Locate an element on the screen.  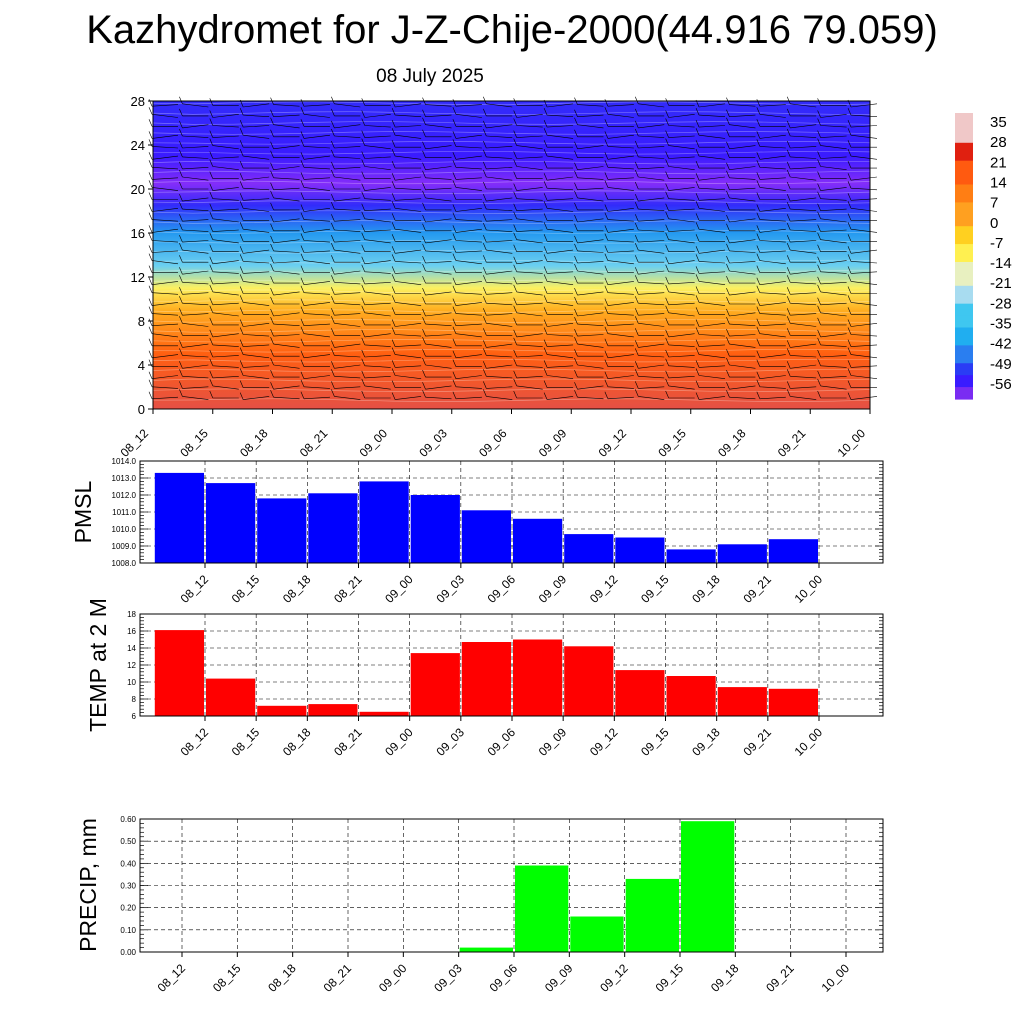
bar is located at coordinates (597, 934).